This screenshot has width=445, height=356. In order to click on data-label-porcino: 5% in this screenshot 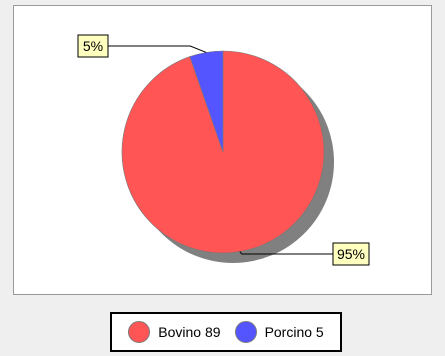, I will do `click(93, 46)`.